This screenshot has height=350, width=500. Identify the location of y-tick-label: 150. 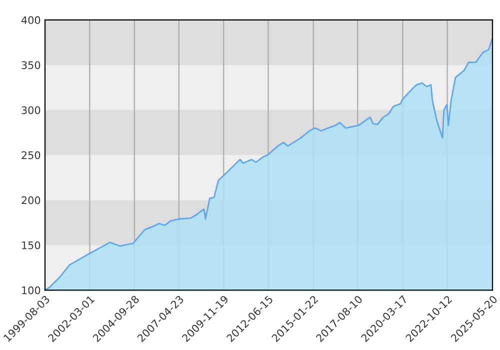
(31, 245).